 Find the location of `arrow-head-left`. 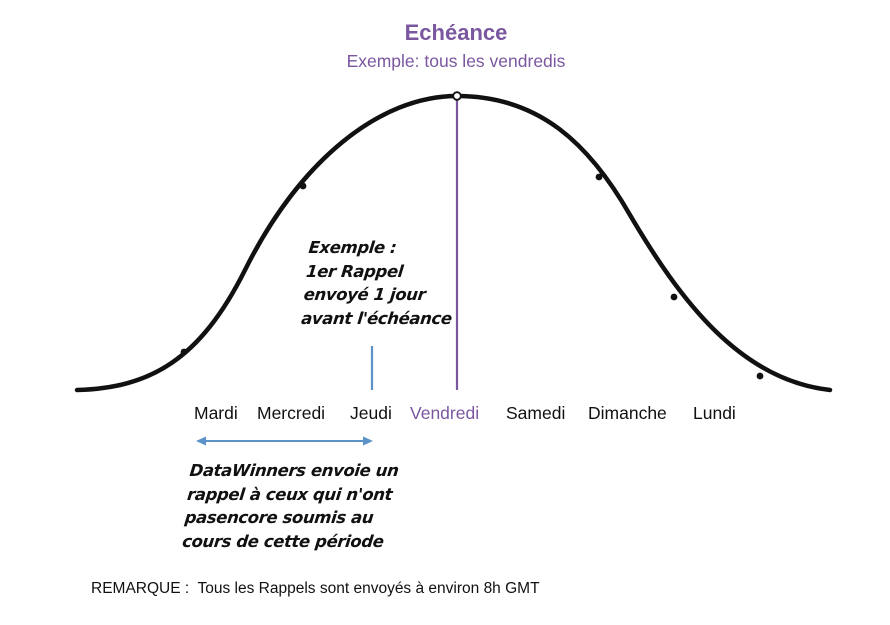

arrow-head-left is located at coordinates (201, 441).